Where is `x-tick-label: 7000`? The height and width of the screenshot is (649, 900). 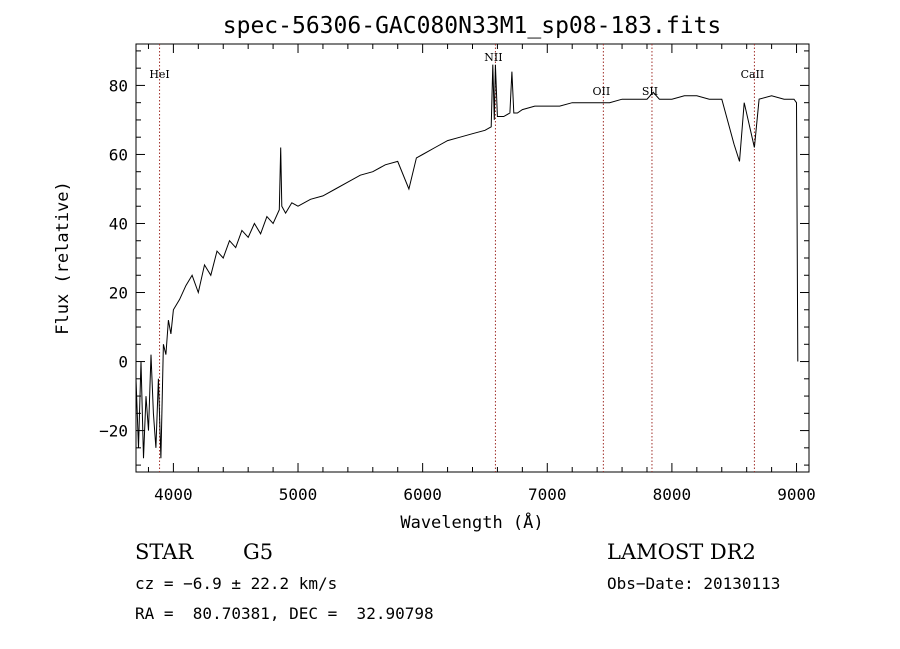
x-tick-label: 7000 is located at coordinates (547, 494).